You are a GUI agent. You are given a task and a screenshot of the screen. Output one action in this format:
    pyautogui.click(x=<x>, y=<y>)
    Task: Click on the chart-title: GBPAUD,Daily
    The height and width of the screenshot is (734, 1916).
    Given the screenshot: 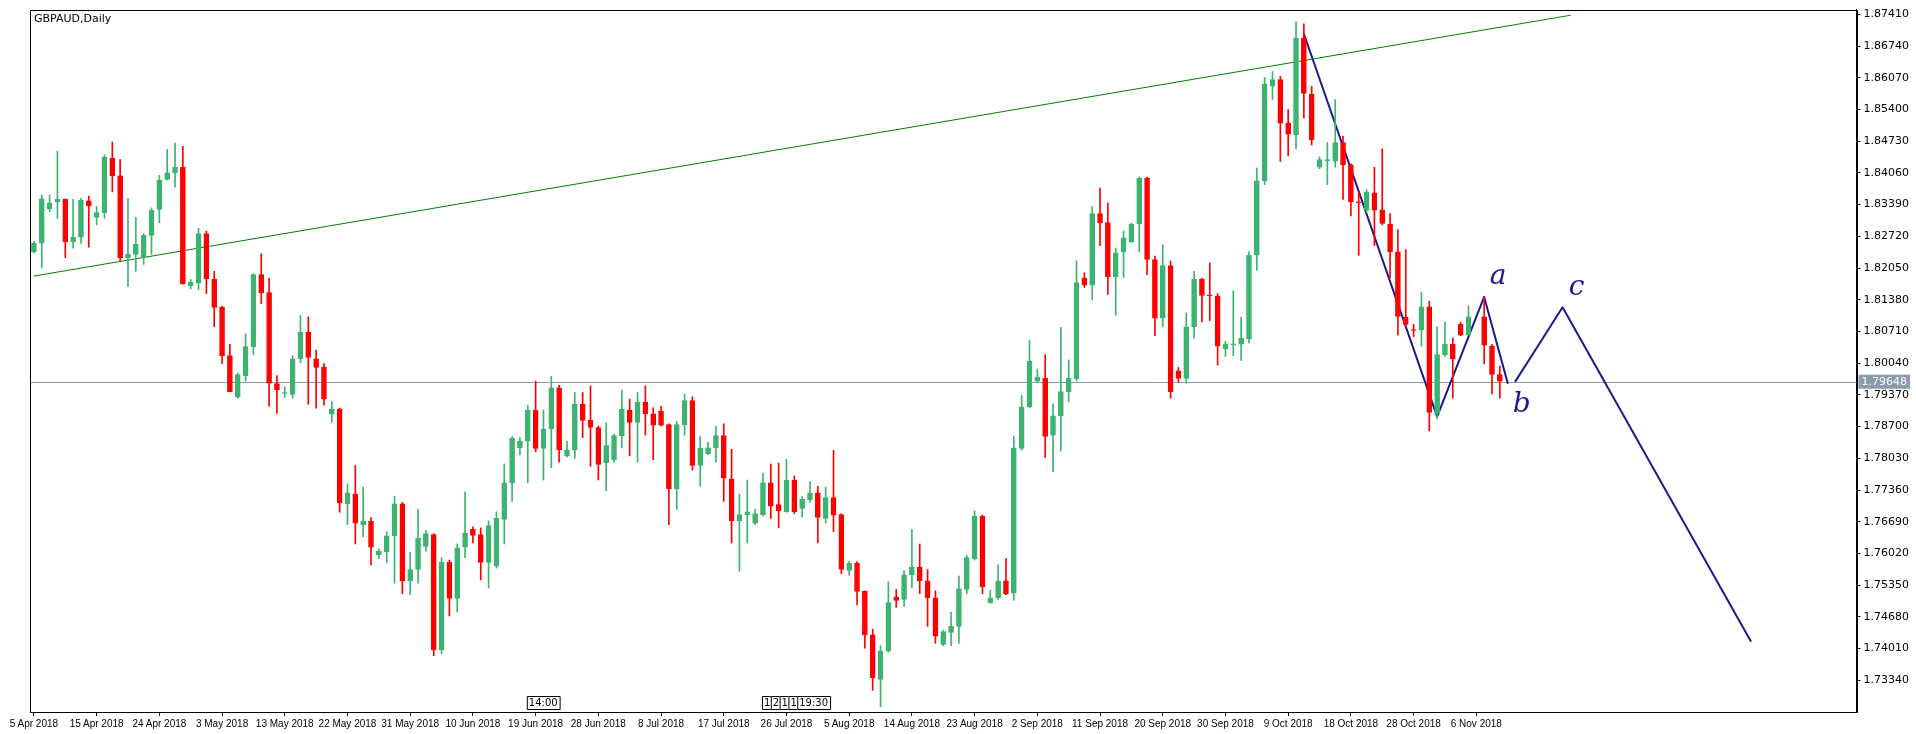 What is the action you would take?
    pyautogui.click(x=73, y=18)
    